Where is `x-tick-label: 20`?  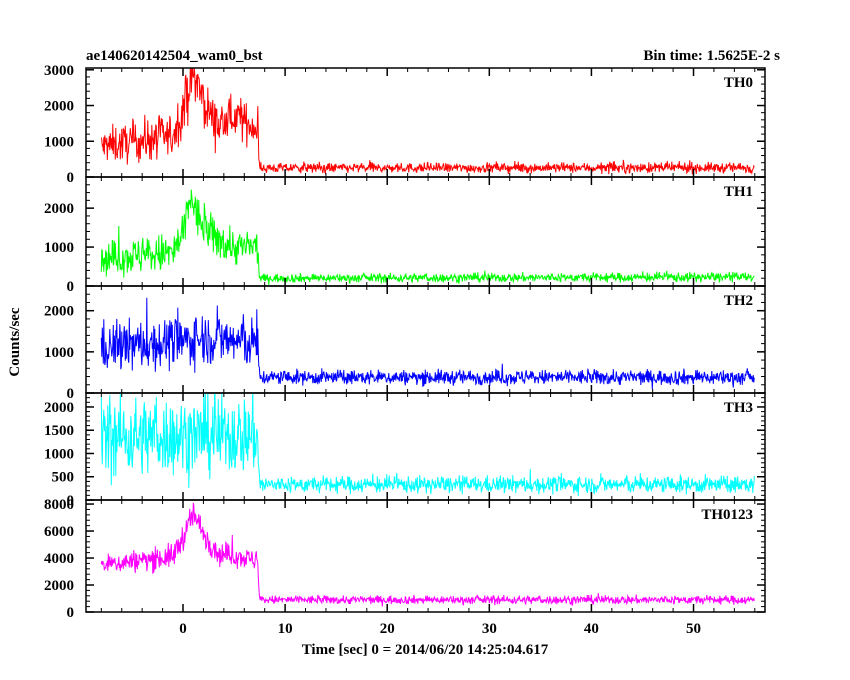 x-tick-label: 20 is located at coordinates (387, 629).